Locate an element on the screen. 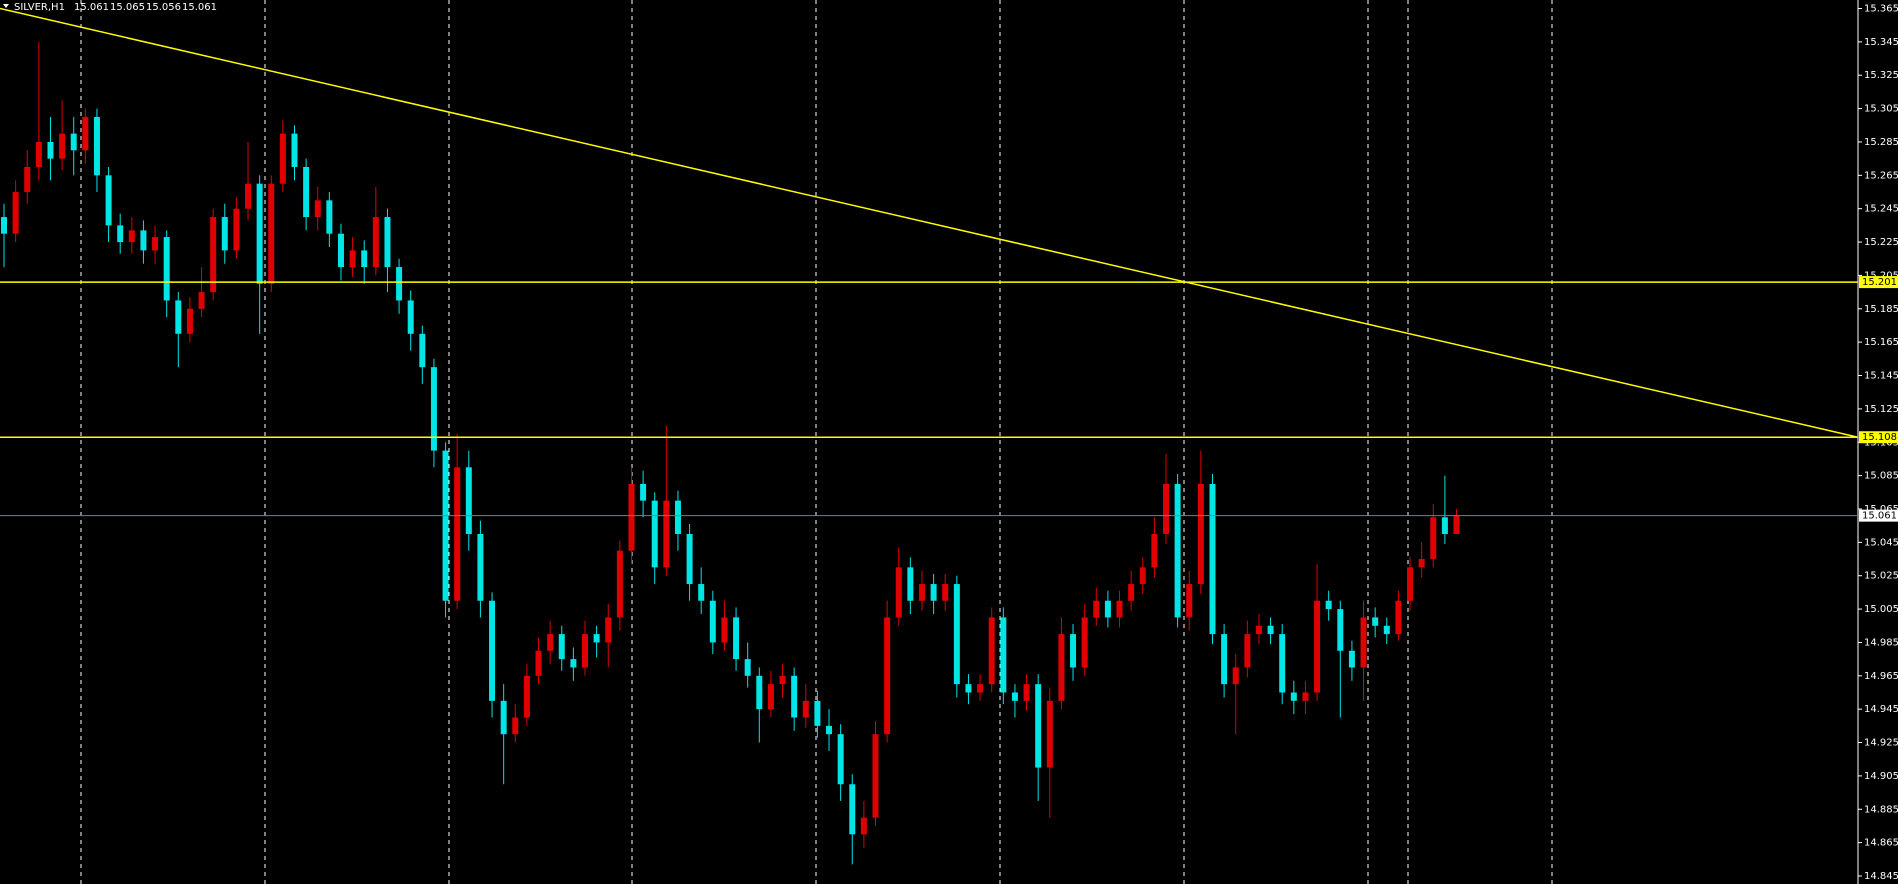  y-tick-label: 15.145 is located at coordinates (1881, 376).